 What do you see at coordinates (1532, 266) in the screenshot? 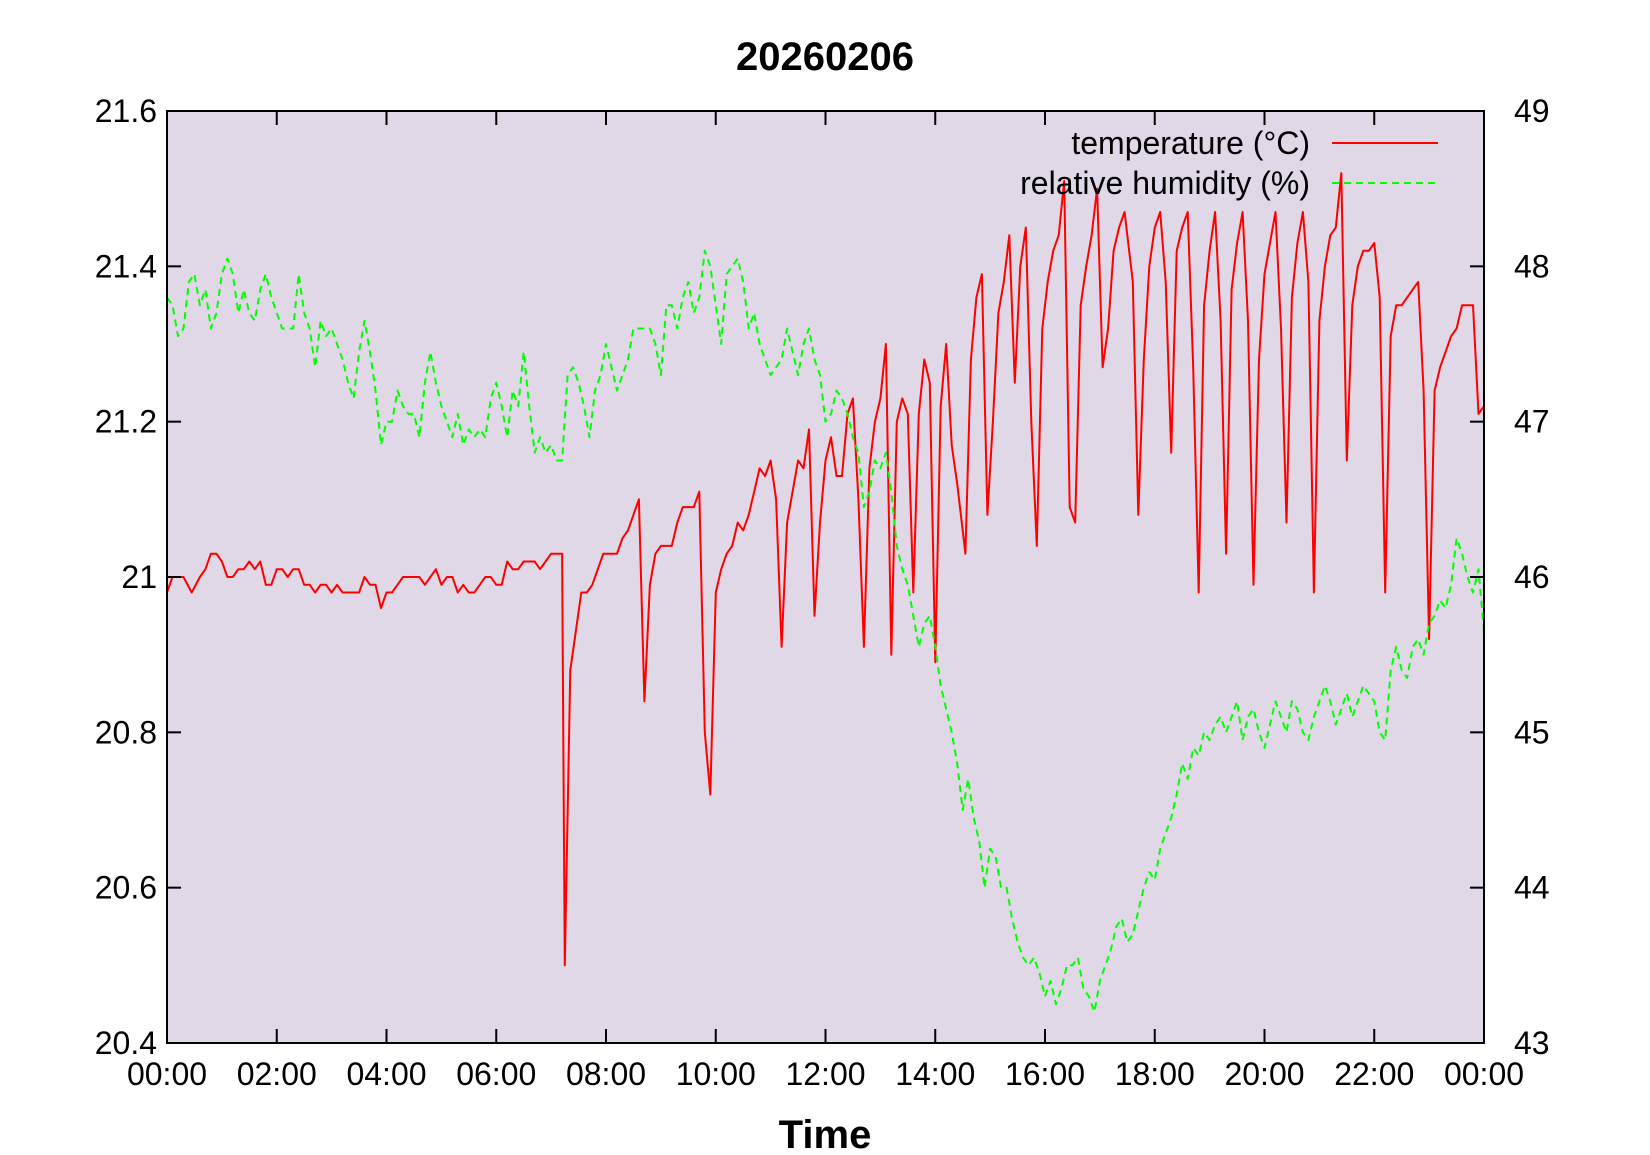
I see `y-right-tick-label: 48` at bounding box center [1532, 266].